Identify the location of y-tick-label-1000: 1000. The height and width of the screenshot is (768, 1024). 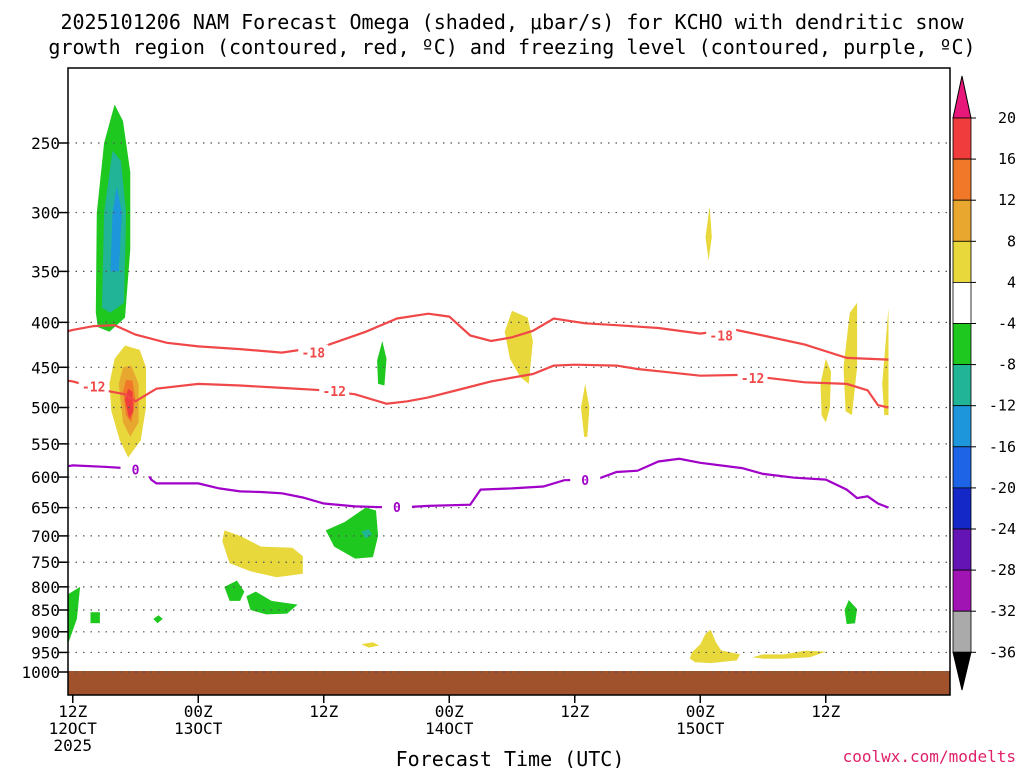
(40, 672).